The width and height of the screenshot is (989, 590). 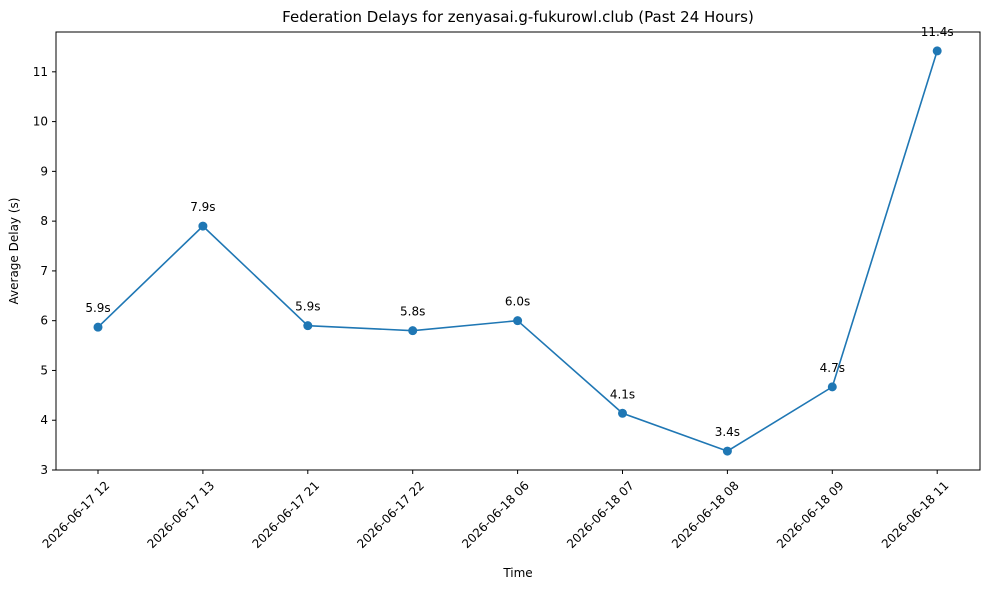 I want to click on y-tick-label: 10, so click(x=40, y=122).